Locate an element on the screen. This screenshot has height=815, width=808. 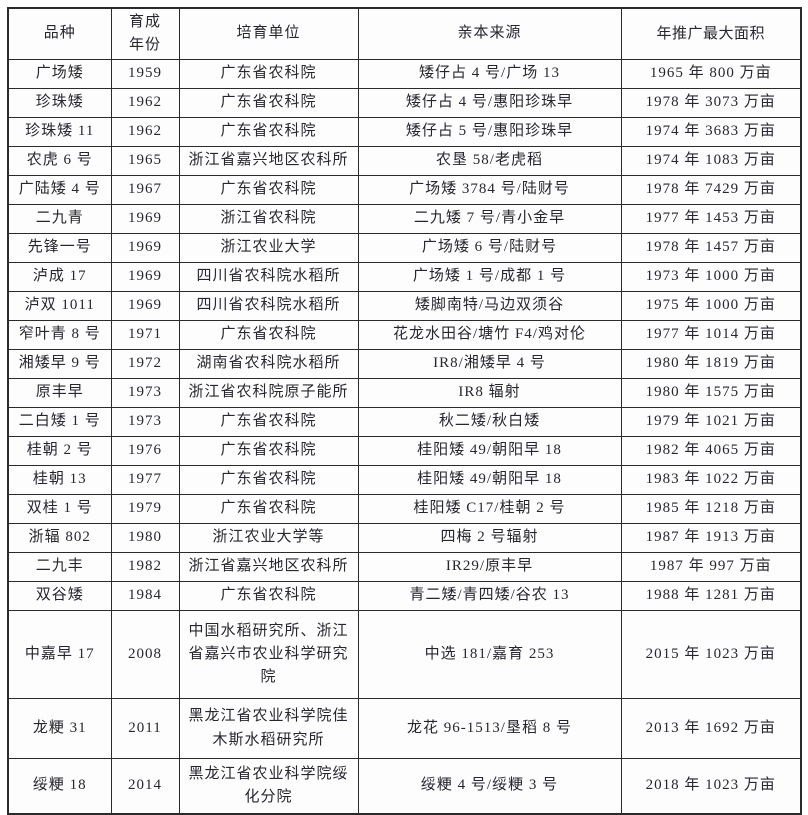
cell-parent-source: 矮仔占 4 号/惠阳珍珠早 is located at coordinates (489, 103).